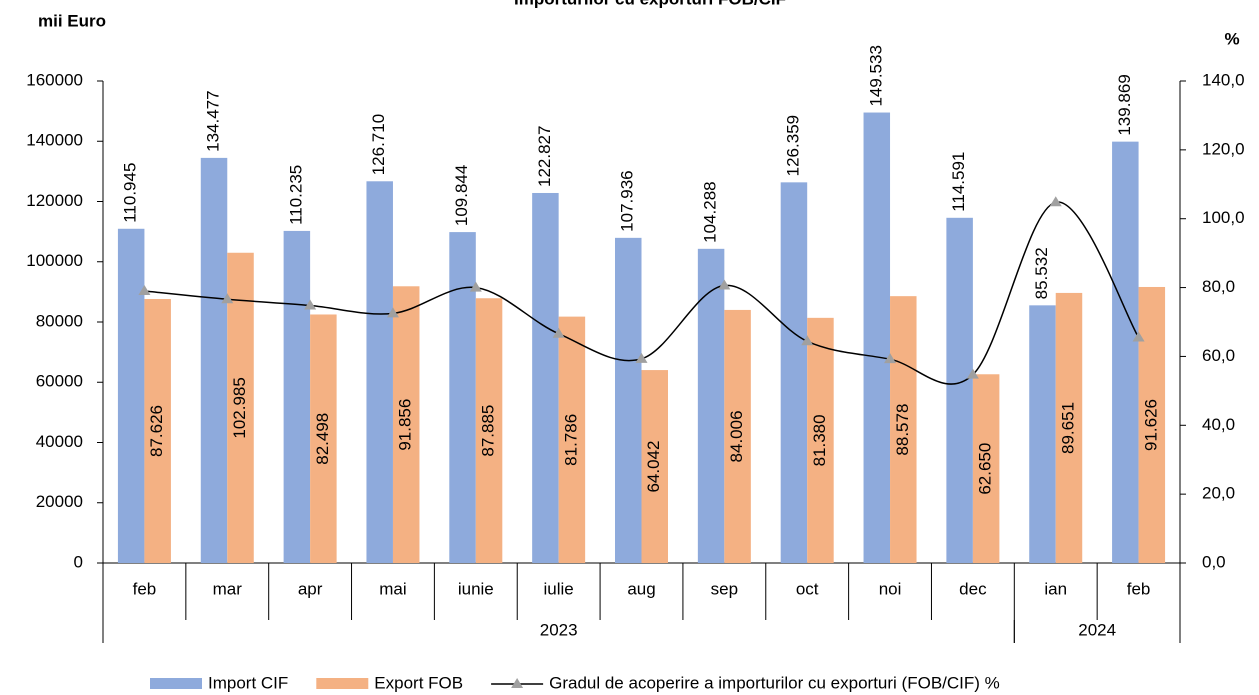  What do you see at coordinates (724, 588) in the screenshot?
I see `x-tick-label: sep` at bounding box center [724, 588].